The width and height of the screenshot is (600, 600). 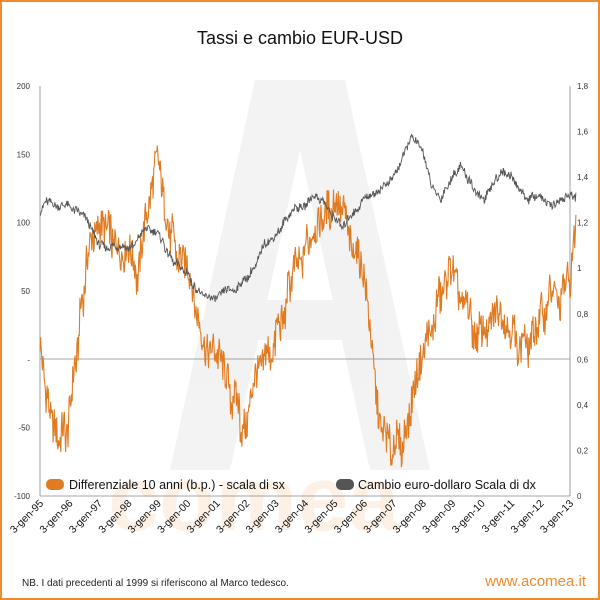 I want to click on right-tick-label: 1,2, so click(x=583, y=223).